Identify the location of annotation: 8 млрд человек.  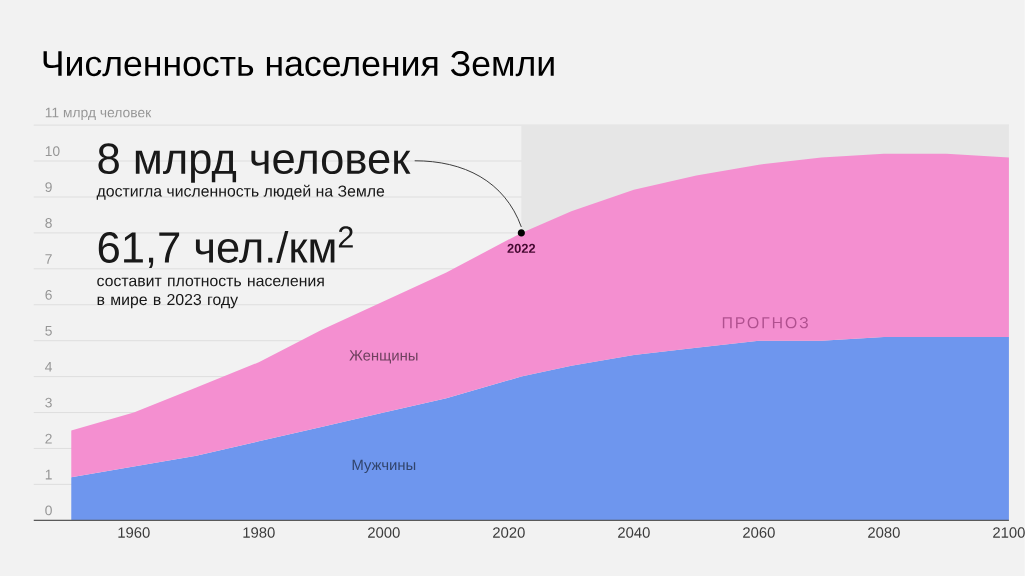
(254, 163).